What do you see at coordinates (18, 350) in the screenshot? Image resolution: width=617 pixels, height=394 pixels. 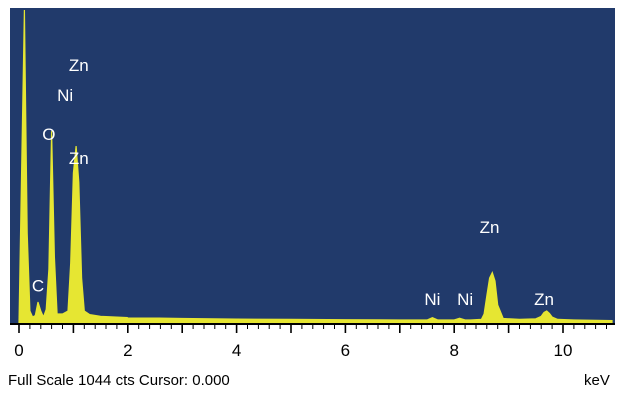 I see `x-tick-label: 0` at bounding box center [18, 350].